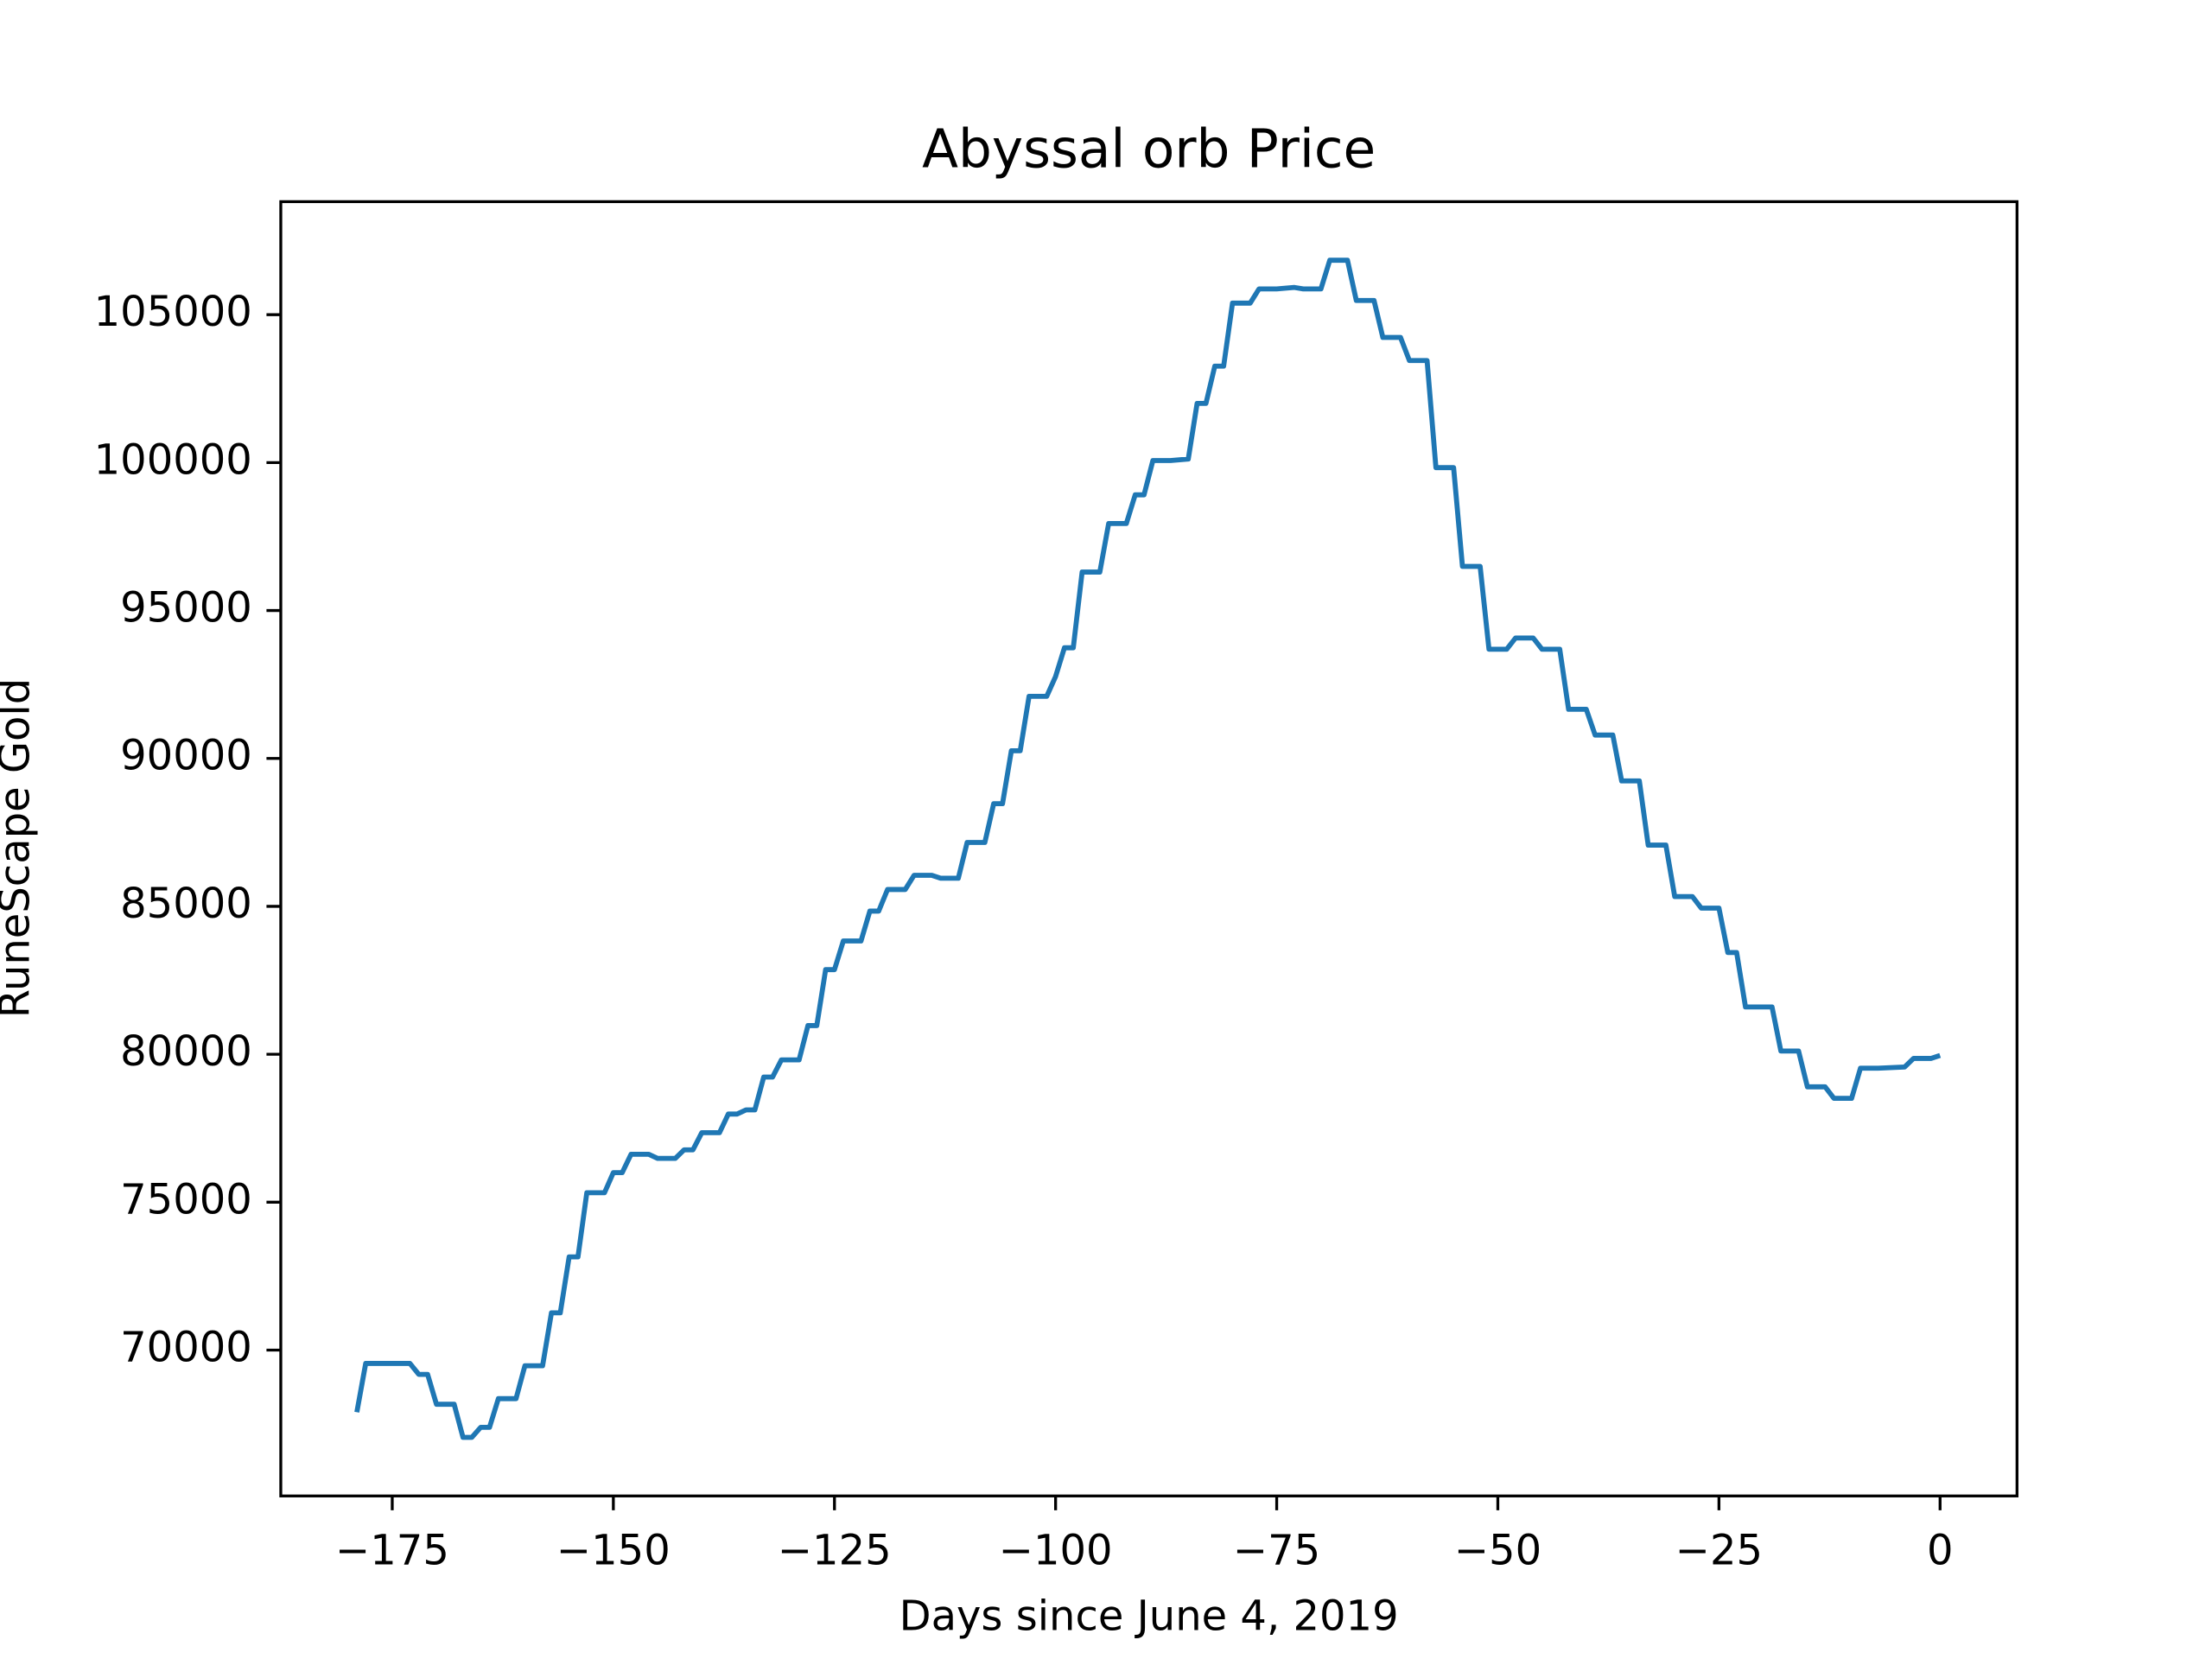  I want to click on x-tick-label: −125, so click(835, 1551).